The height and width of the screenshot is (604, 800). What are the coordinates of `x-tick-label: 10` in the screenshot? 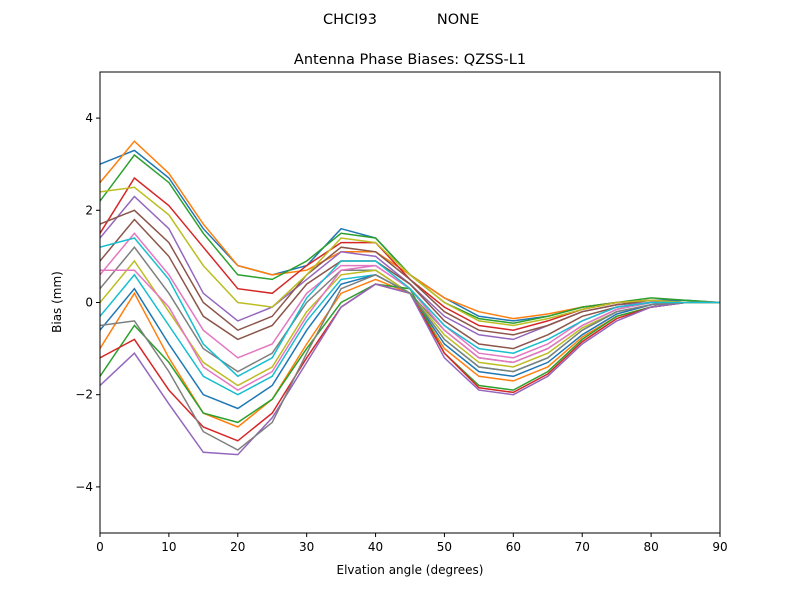 It's located at (168, 547).